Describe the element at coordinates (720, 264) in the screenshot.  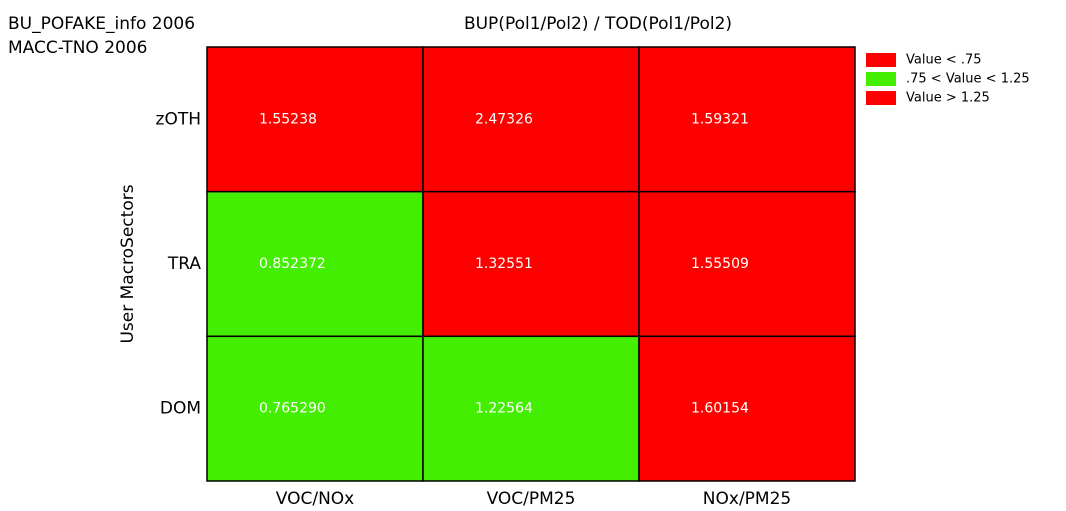
I see `cell-label: 1.55509` at that location.